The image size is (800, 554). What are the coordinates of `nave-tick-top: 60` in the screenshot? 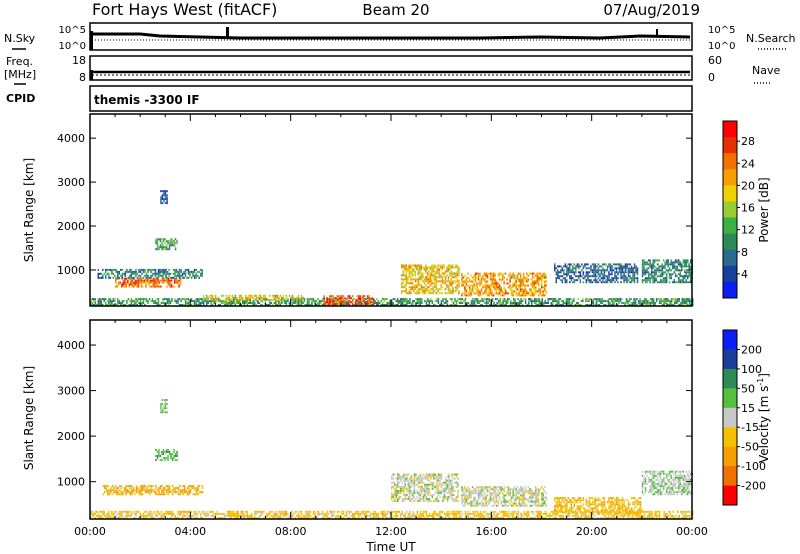 It's located at (715, 60).